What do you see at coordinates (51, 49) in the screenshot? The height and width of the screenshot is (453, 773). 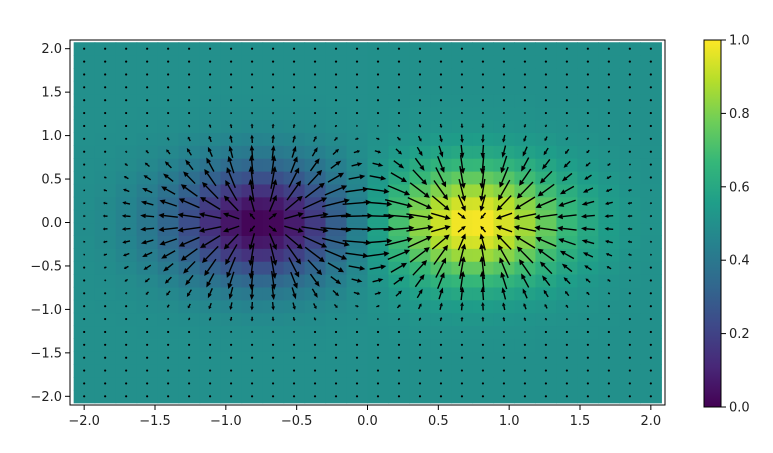 I see `y-tick-label: 2.0` at bounding box center [51, 49].